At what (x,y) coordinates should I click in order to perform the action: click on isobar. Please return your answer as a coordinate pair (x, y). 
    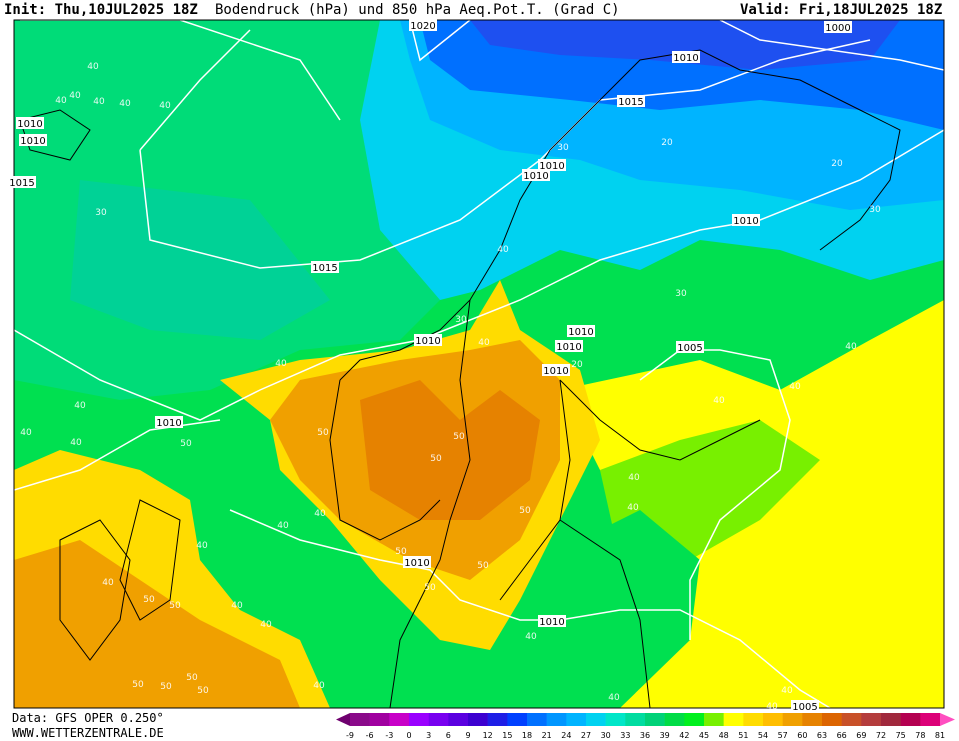
    Looking at the image, I should click on (676, 45).